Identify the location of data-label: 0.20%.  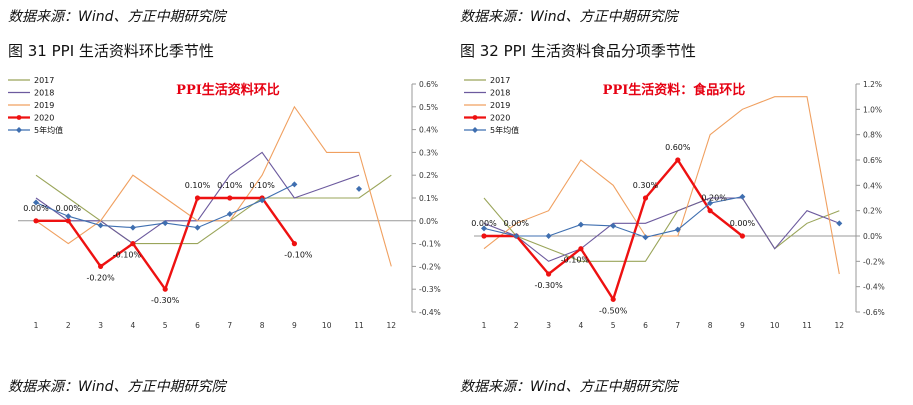
(714, 198).